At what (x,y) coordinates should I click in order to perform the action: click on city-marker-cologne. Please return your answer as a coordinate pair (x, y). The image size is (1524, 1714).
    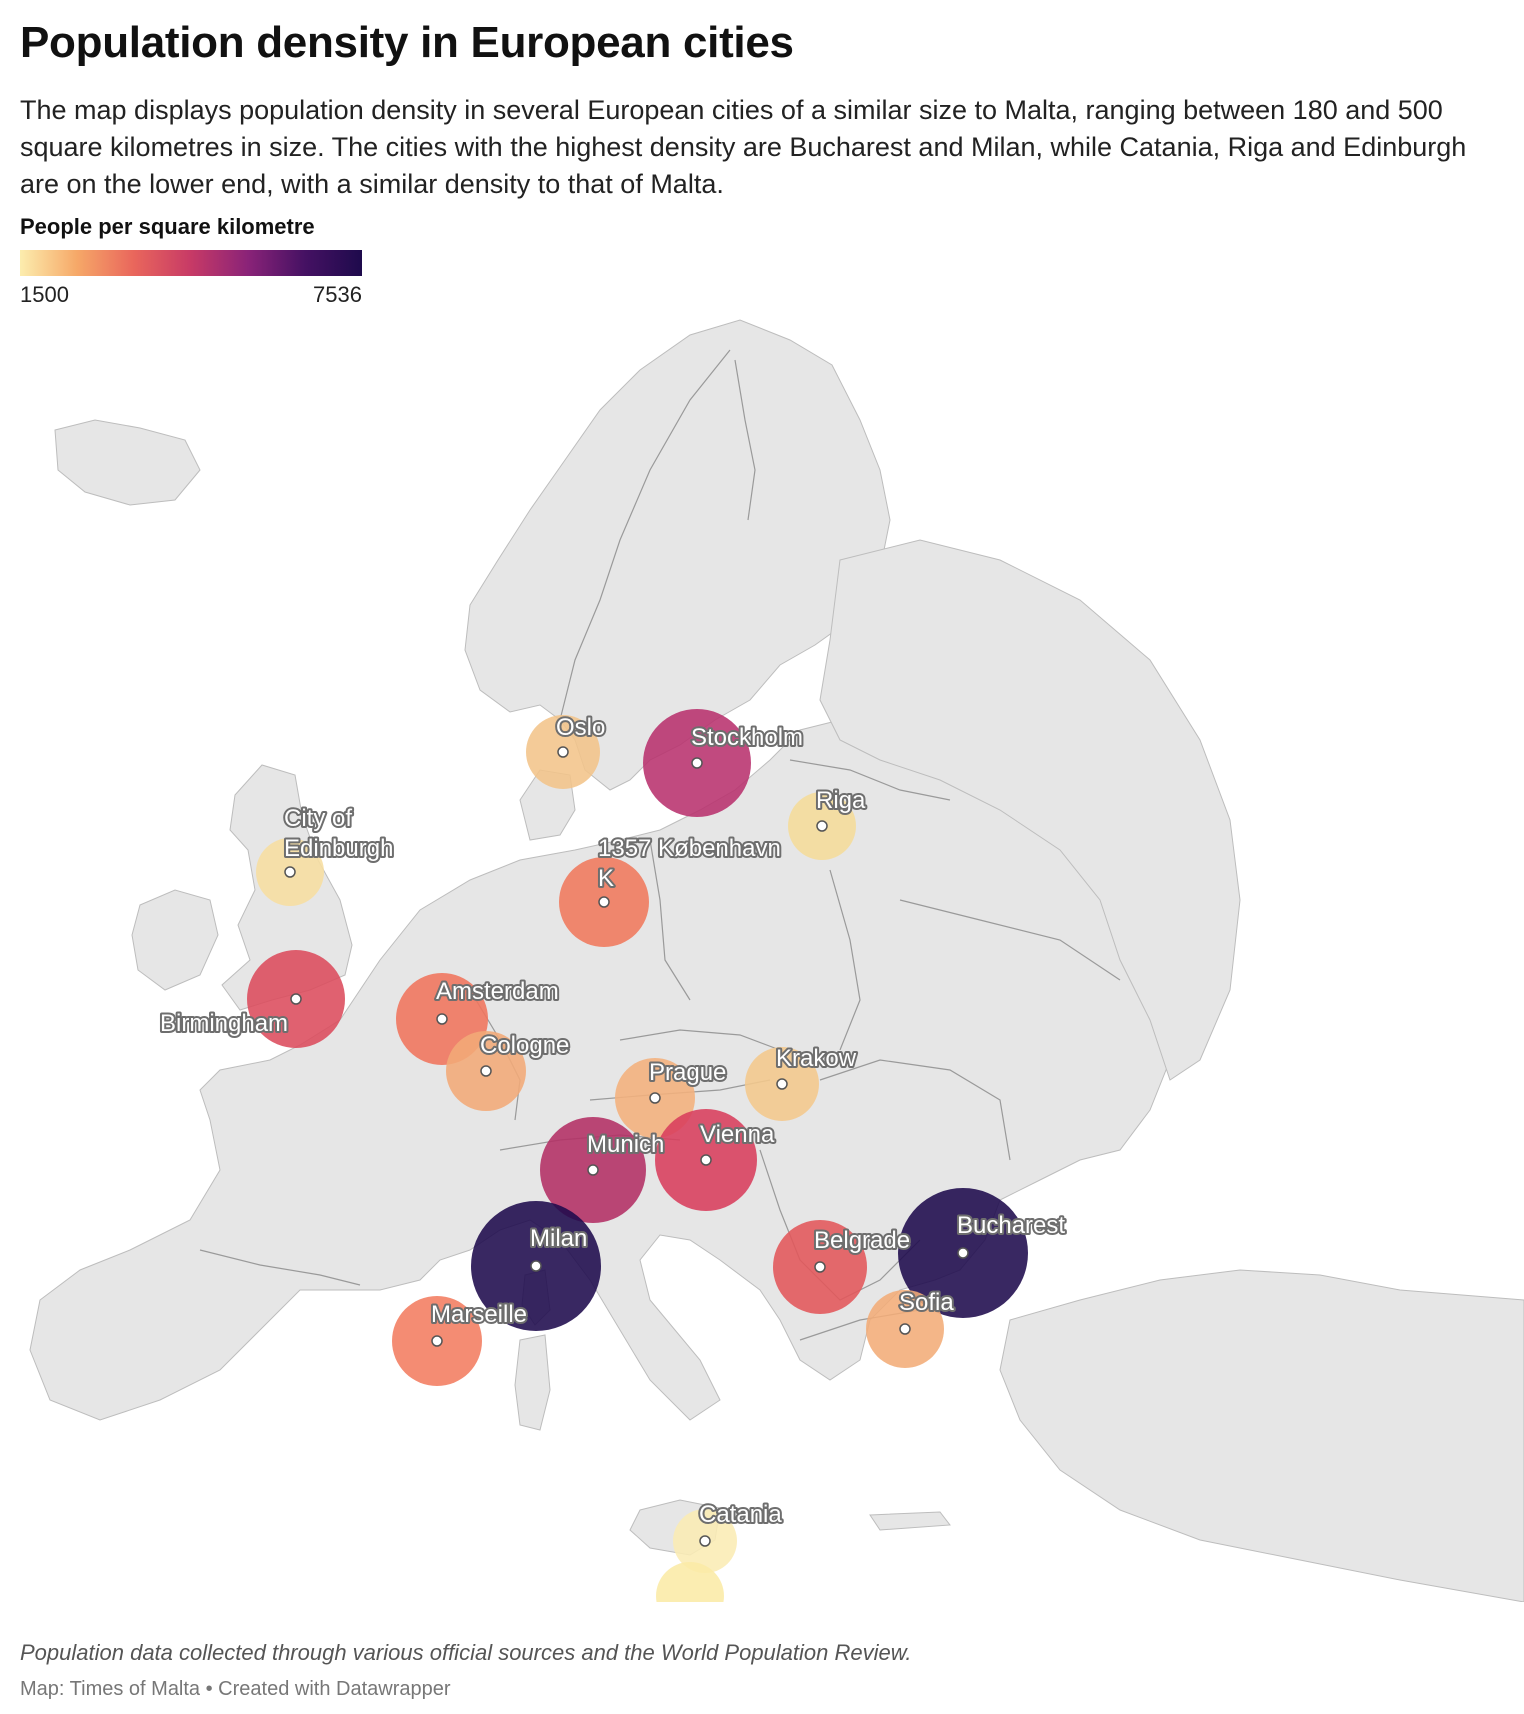
    Looking at the image, I should click on (486, 1071).